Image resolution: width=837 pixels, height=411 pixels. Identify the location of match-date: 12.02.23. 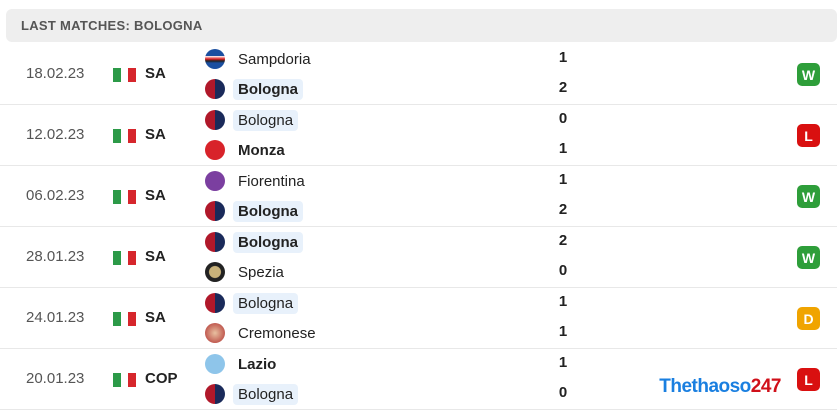
(55, 134).